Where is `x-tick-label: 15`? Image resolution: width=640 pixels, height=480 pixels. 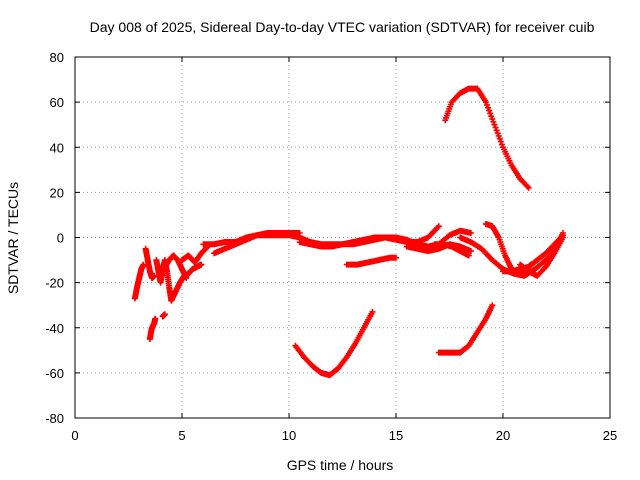 x-tick-label: 15 is located at coordinates (396, 435).